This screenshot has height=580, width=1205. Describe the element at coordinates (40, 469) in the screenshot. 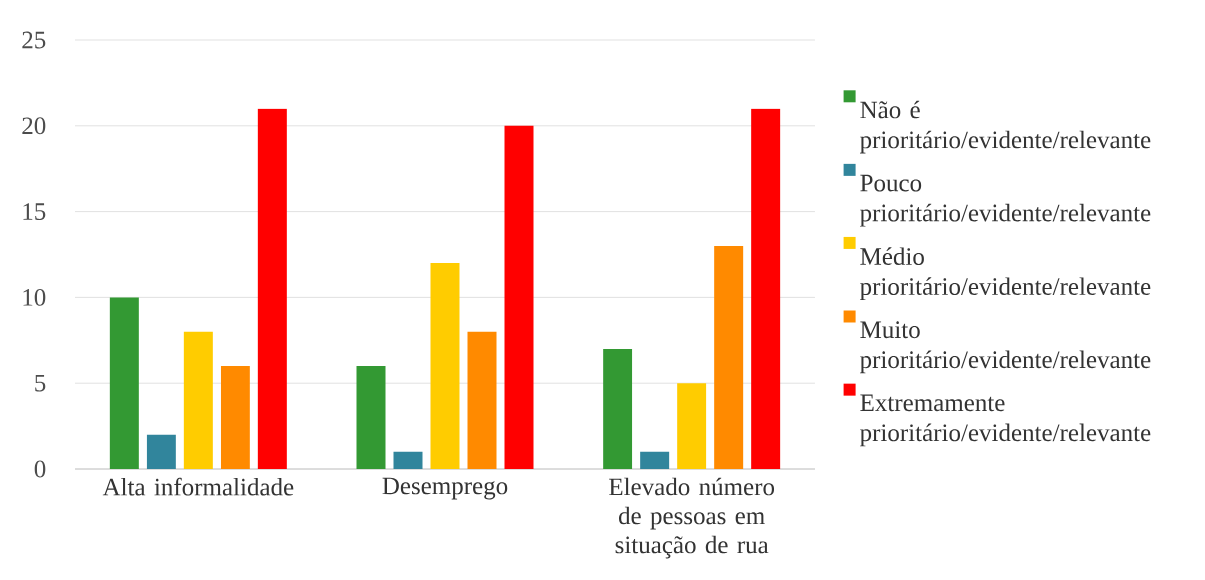

I see `y-tick-label: 0` at that location.